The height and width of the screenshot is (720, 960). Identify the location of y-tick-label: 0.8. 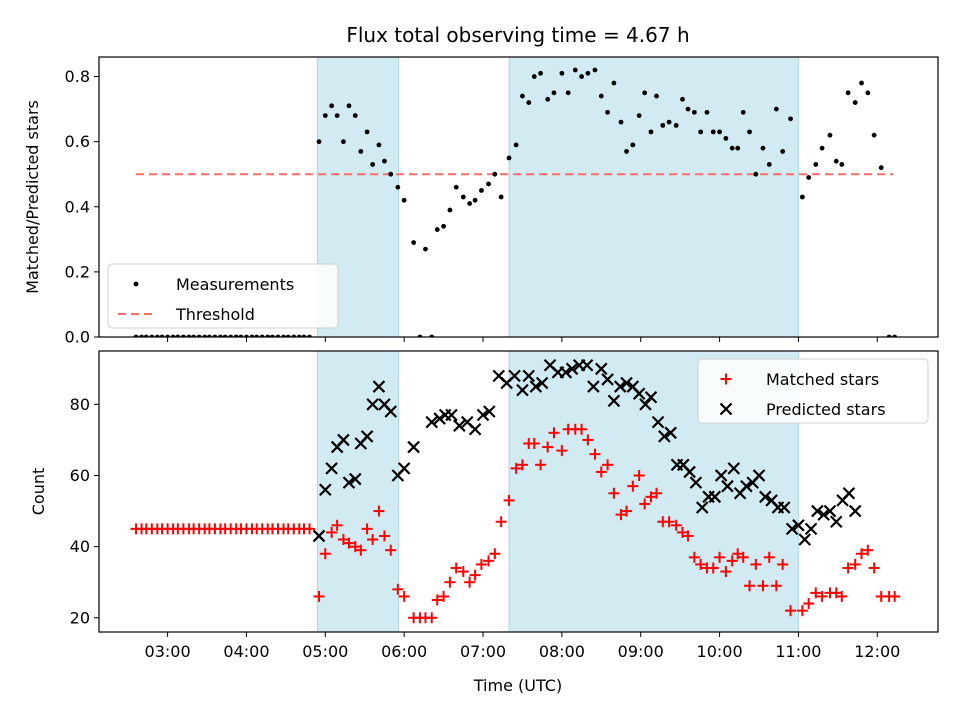
(77, 76).